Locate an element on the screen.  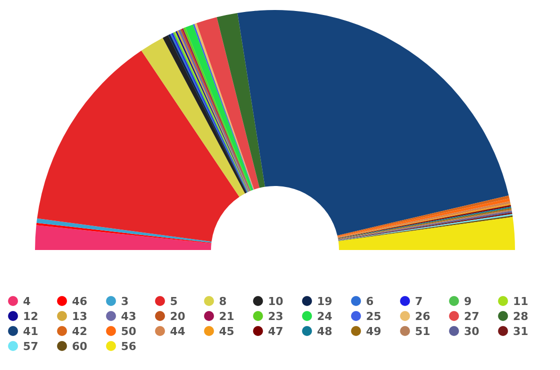
legend-label: 60 is located at coordinates (79, 346).